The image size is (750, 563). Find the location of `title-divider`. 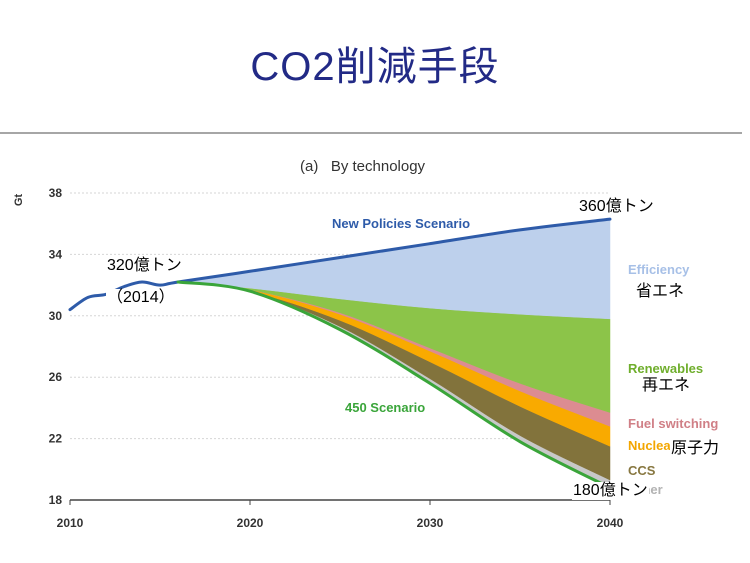

title-divider is located at coordinates (371, 133).